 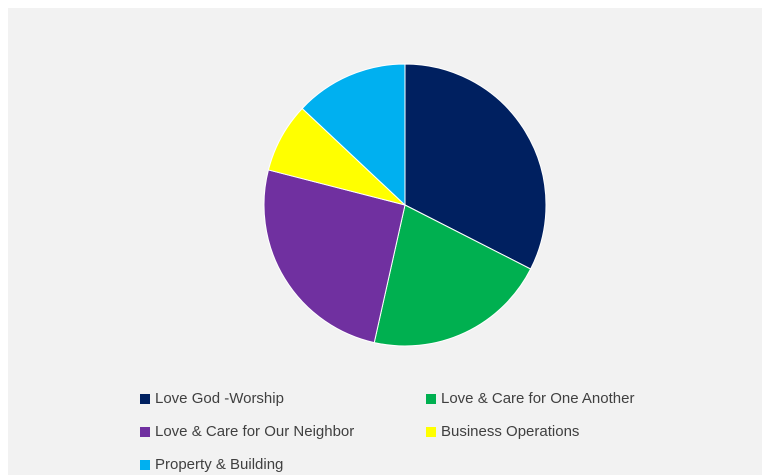 What do you see at coordinates (219, 398) in the screenshot?
I see `legend-label-love-god-worship: Love God -Worship` at bounding box center [219, 398].